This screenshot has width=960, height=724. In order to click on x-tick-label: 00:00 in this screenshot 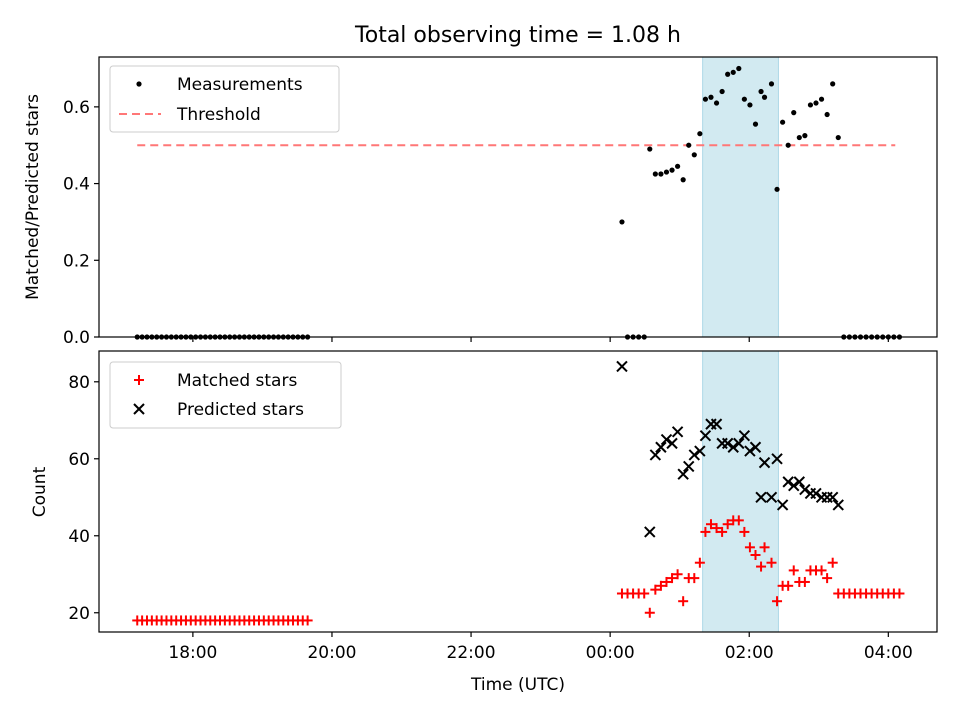, I will do `click(610, 653)`.